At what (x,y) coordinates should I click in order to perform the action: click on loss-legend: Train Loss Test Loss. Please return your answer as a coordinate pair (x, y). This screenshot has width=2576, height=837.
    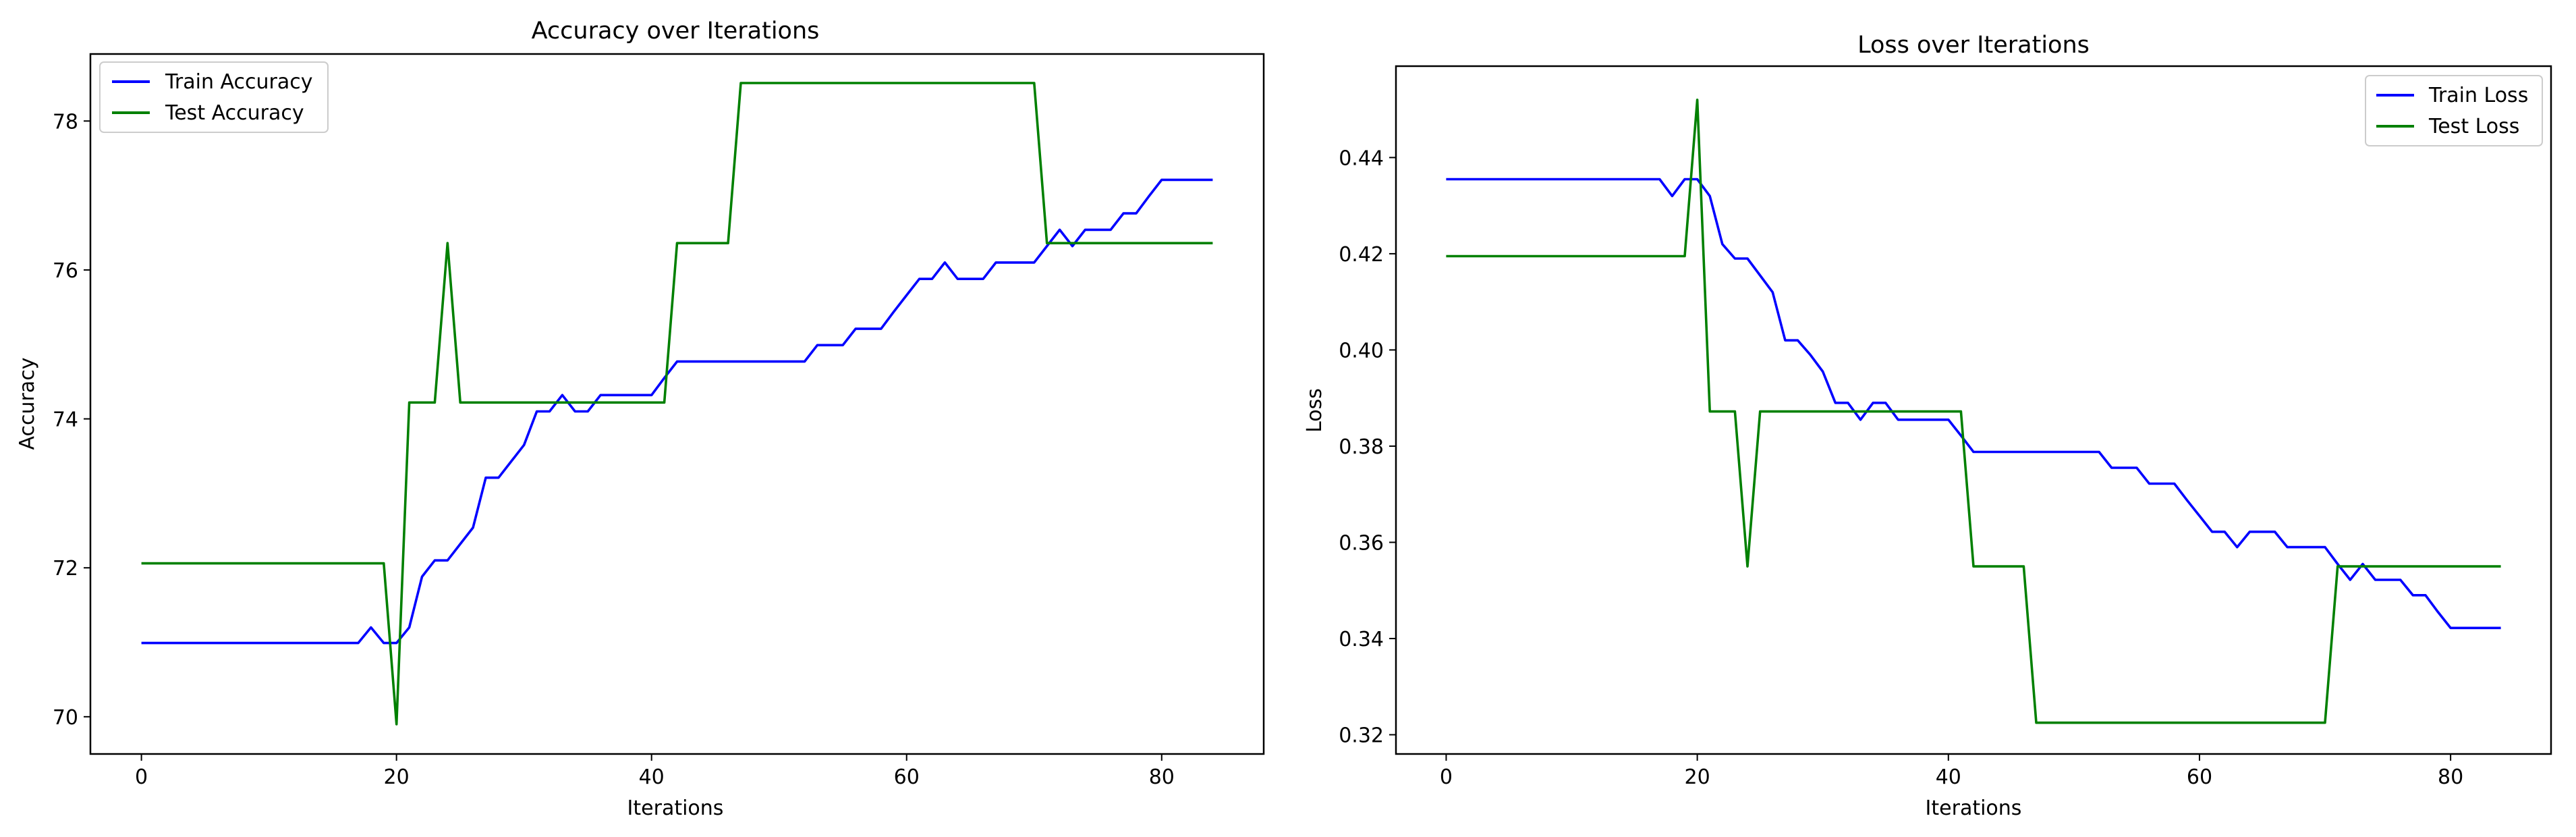
    Looking at the image, I should click on (2454, 110).